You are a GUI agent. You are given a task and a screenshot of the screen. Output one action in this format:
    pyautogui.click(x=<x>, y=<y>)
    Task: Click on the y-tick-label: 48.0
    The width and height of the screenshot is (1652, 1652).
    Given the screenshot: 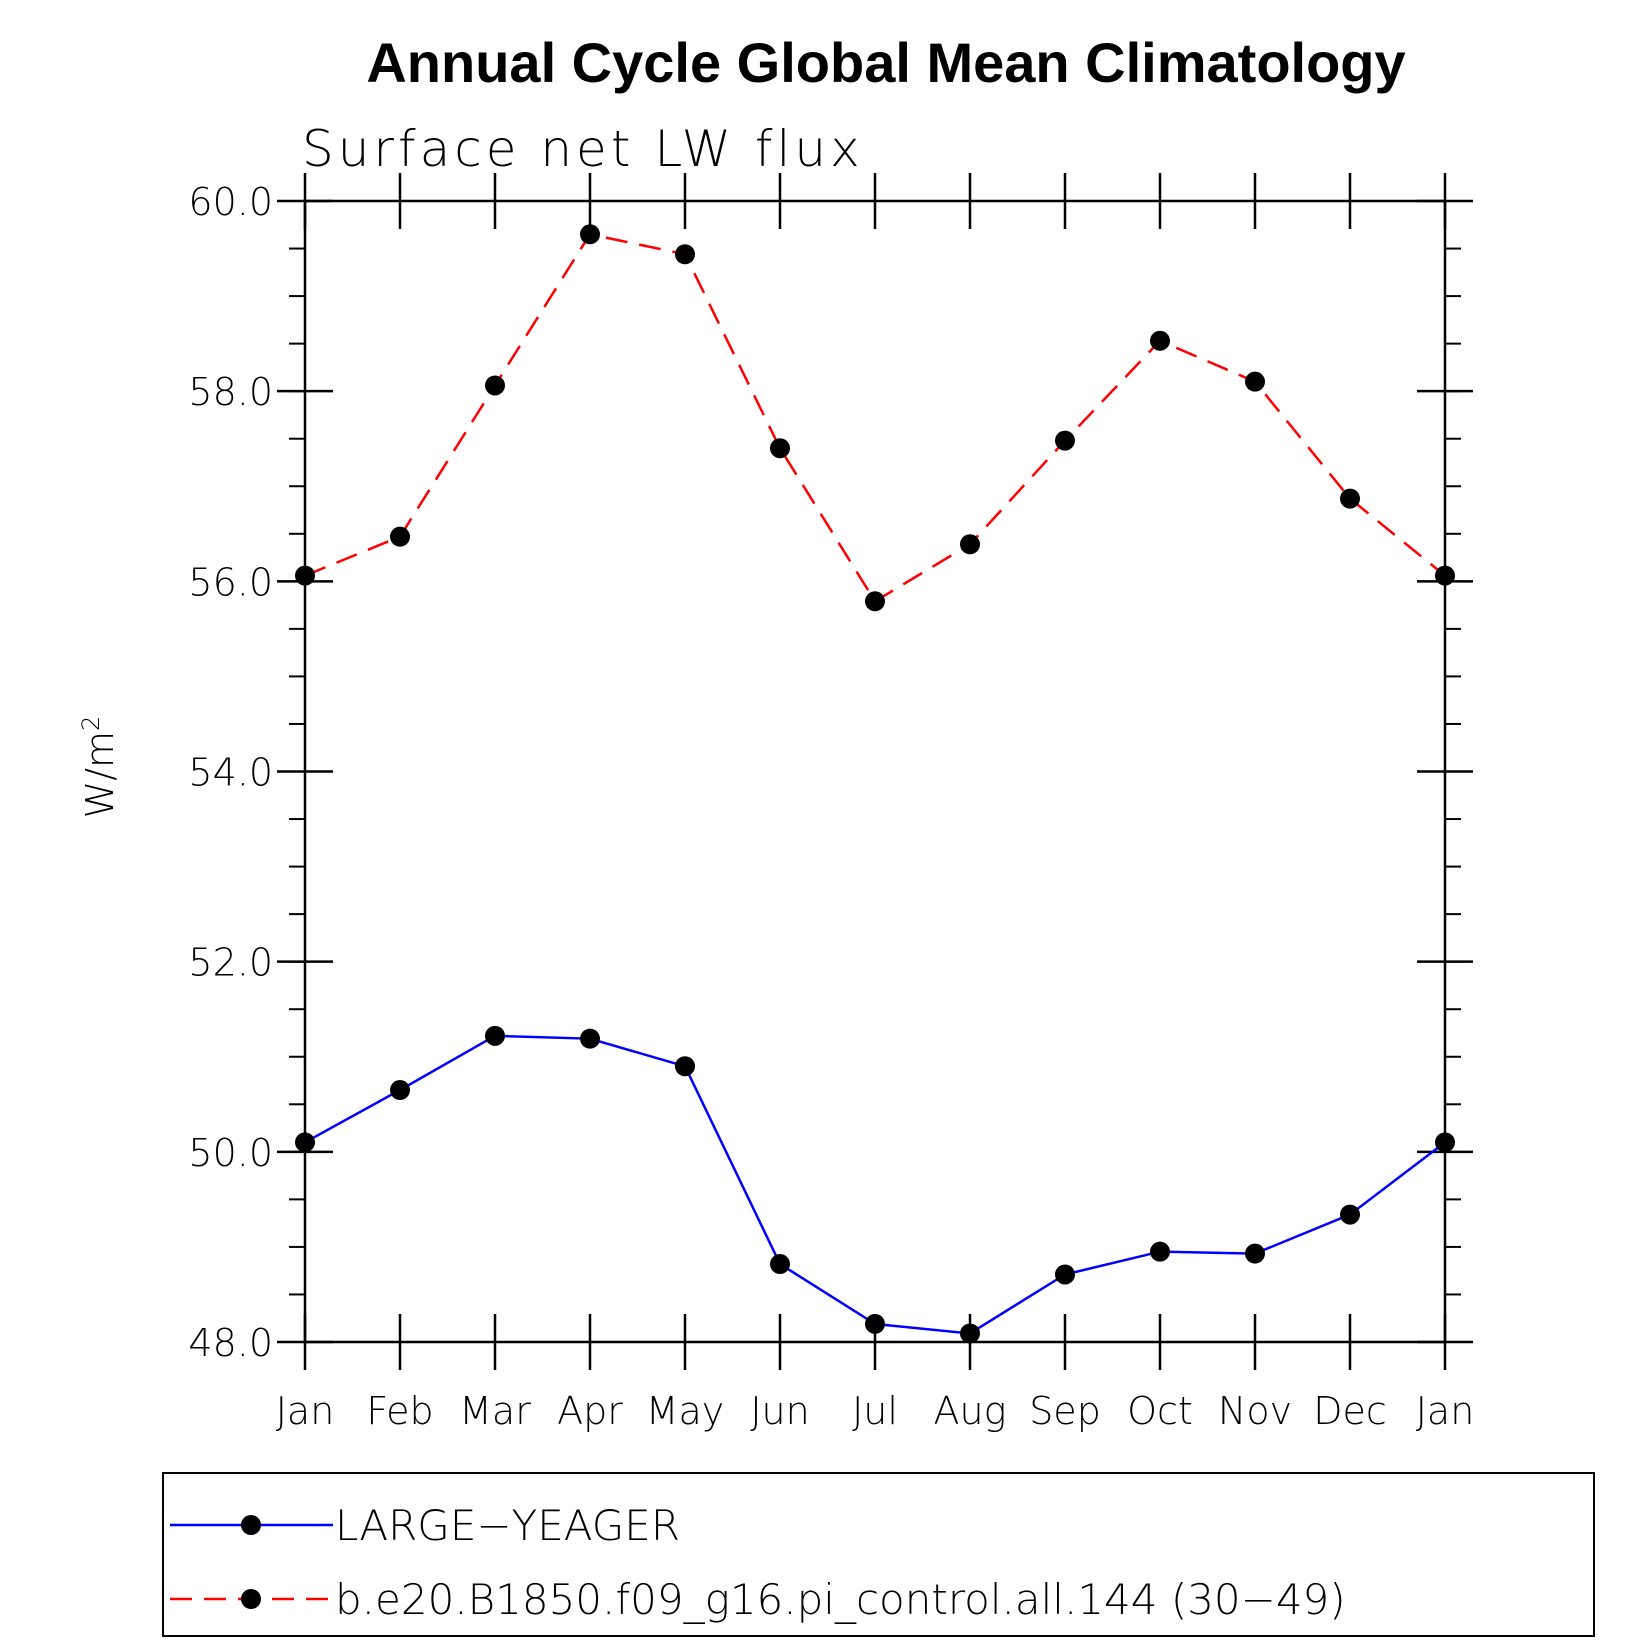 What is the action you would take?
    pyautogui.click(x=230, y=1343)
    